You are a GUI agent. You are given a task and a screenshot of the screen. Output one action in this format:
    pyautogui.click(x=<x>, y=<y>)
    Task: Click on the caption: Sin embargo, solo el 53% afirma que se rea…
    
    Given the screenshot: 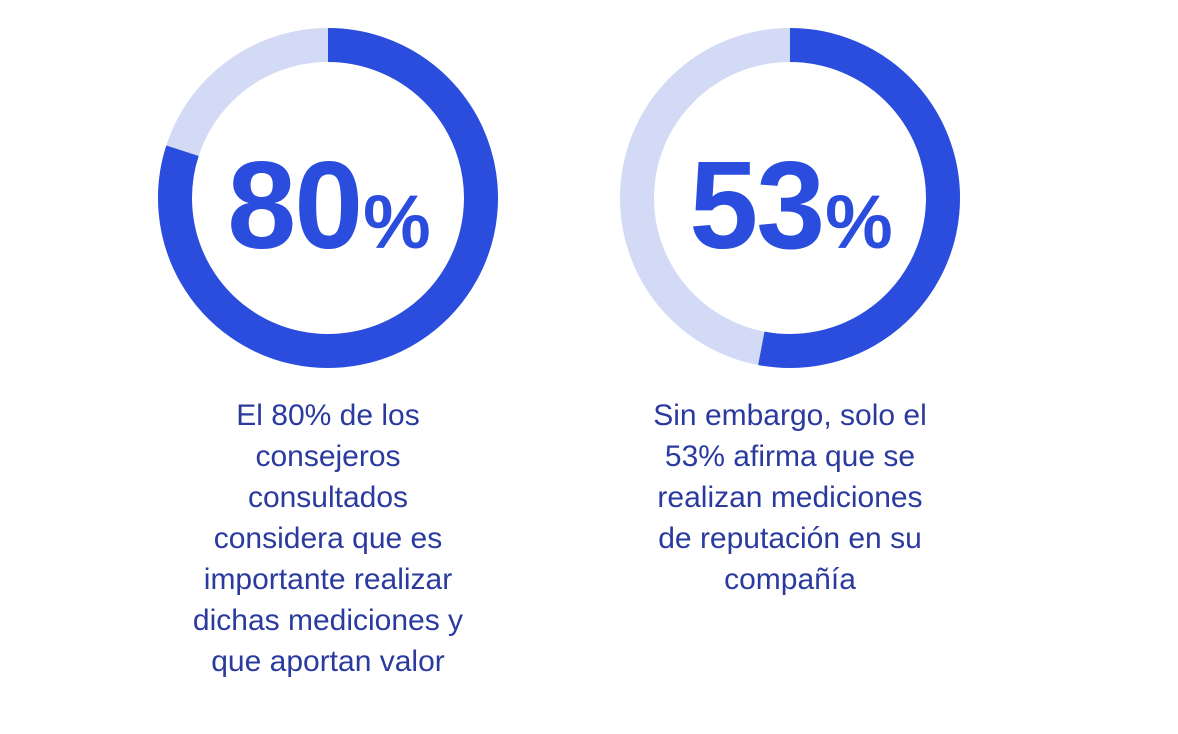 What is the action you would take?
    pyautogui.click(x=790, y=497)
    